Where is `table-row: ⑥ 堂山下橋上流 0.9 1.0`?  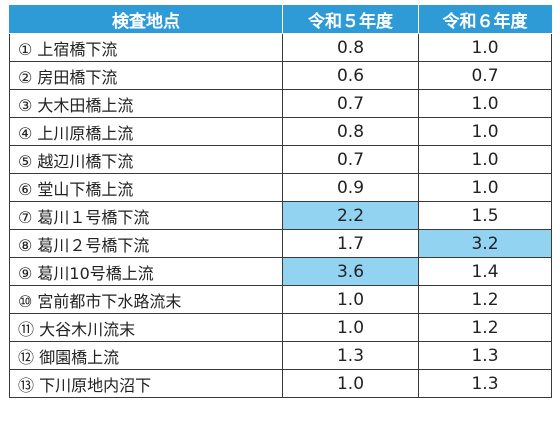
table-row: ⑥ 堂山下橋上流 0.9 1.0 is located at coordinates (280, 187).